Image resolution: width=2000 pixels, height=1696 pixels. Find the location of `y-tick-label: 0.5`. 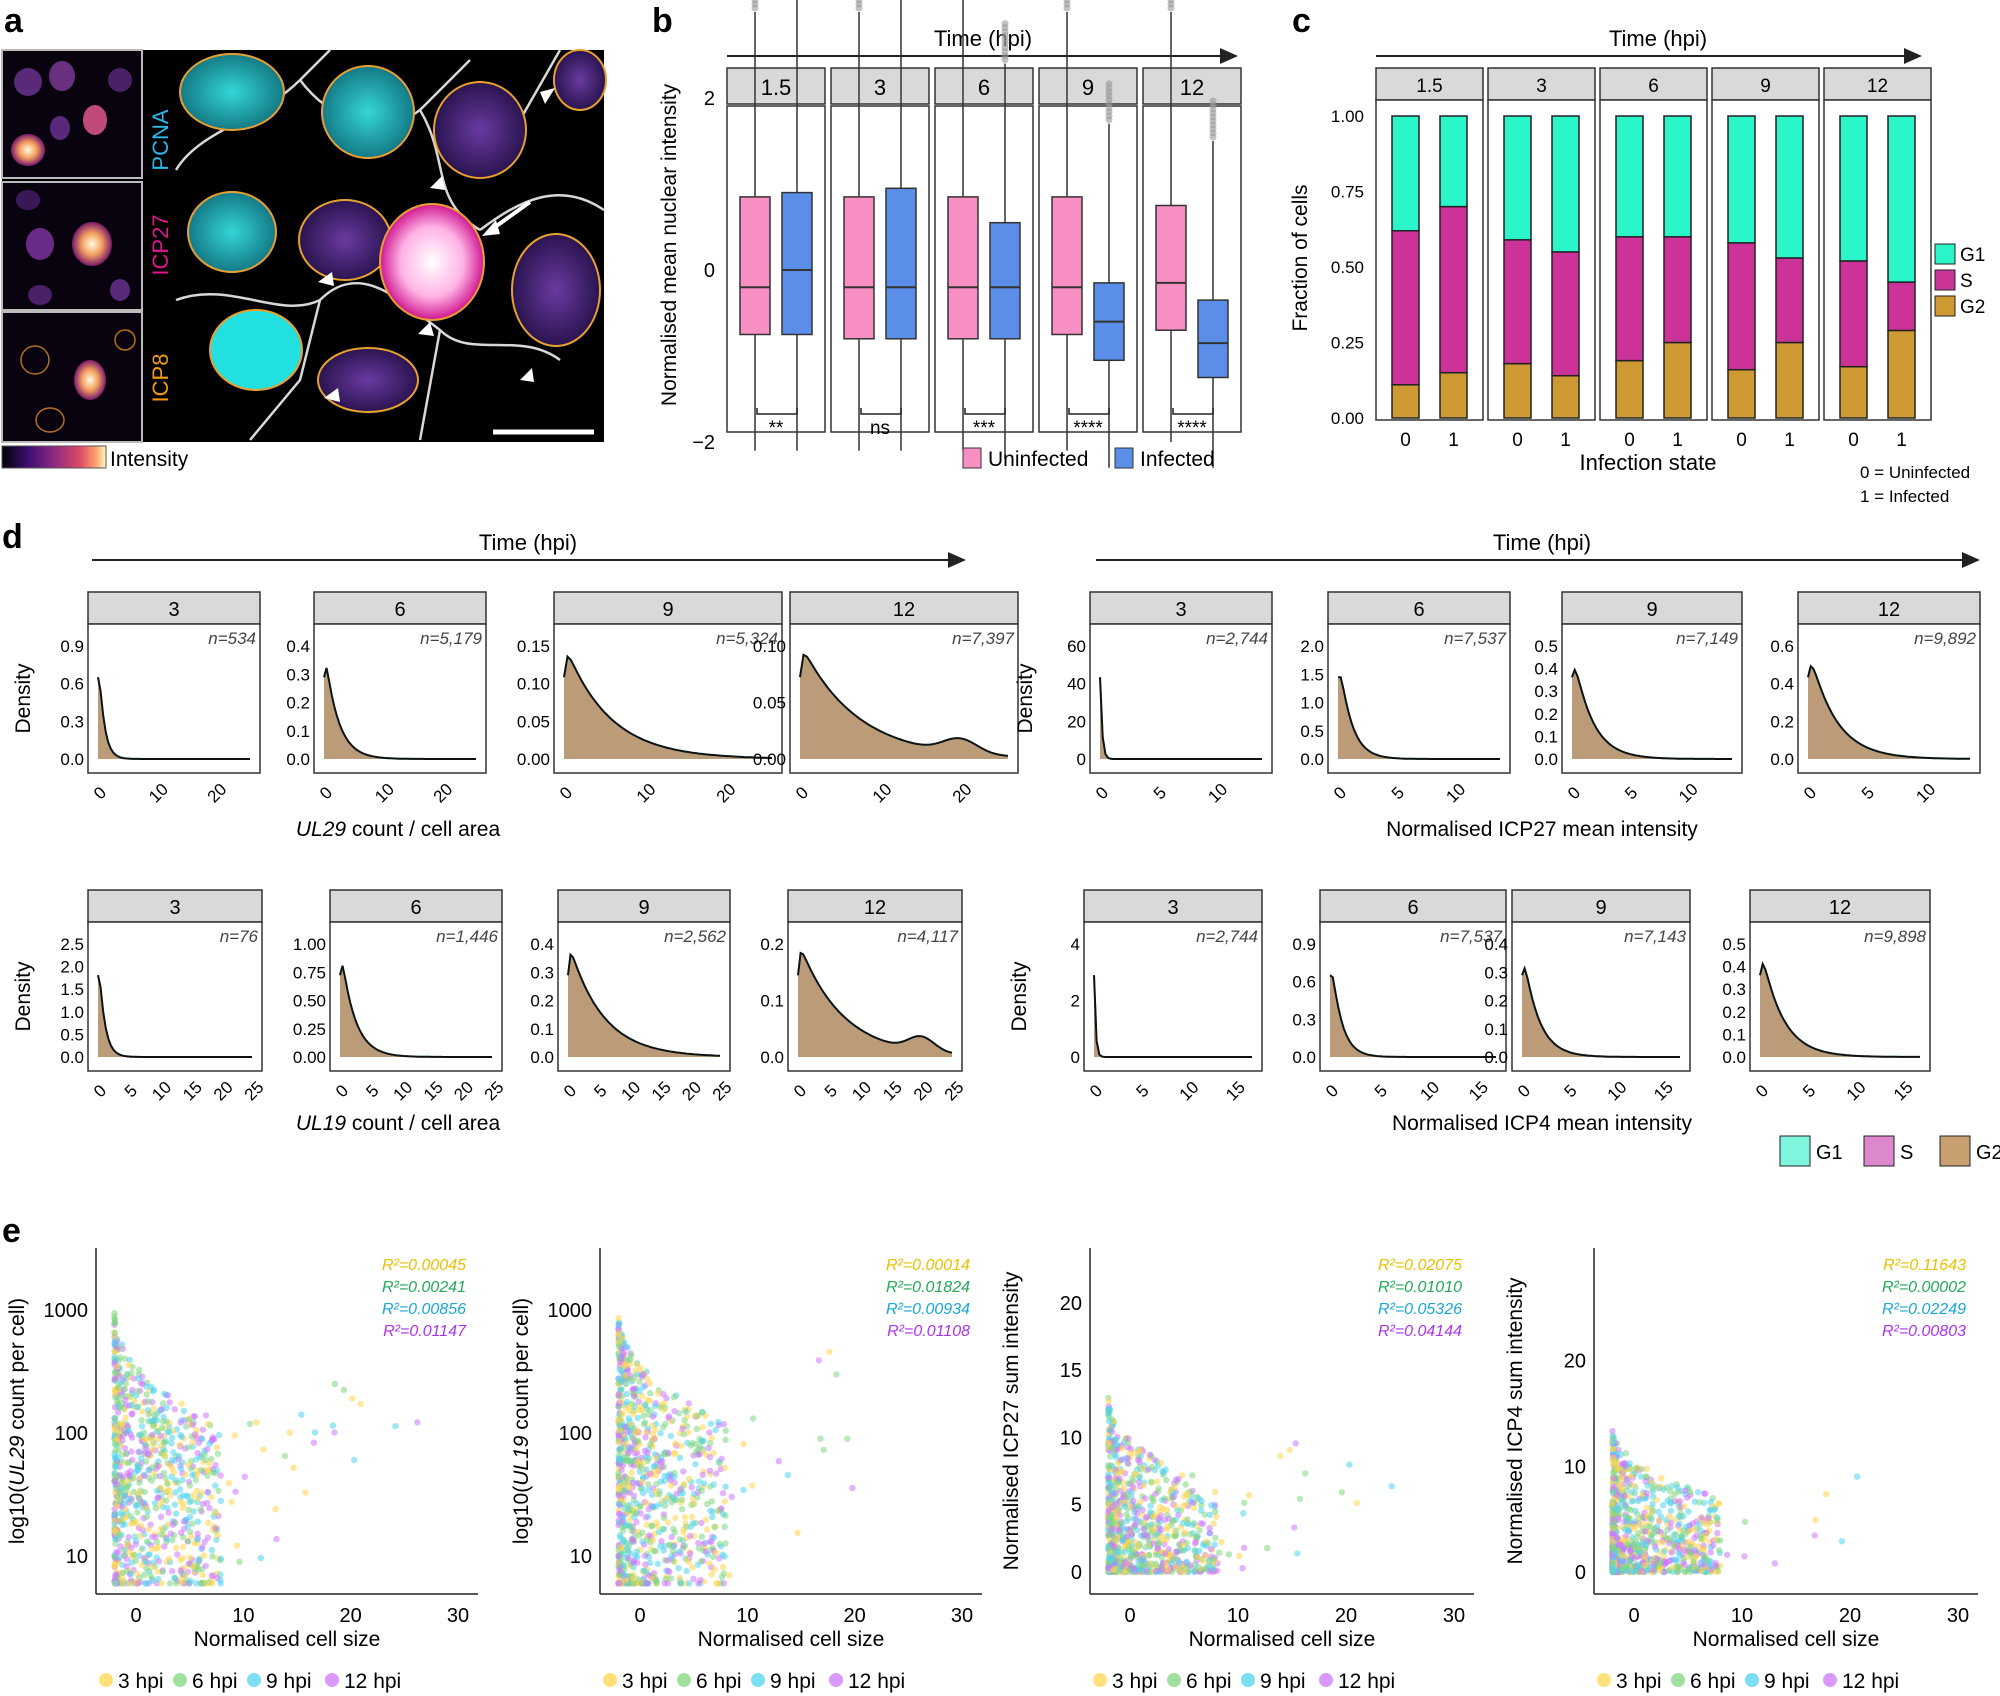

y-tick-label: 0.5 is located at coordinates (1734, 944).